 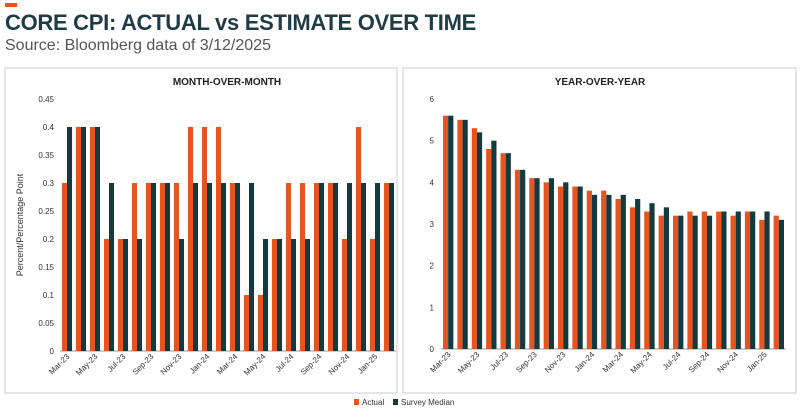 What do you see at coordinates (432, 224) in the screenshot?
I see `yoy-y-tick-label: 3` at bounding box center [432, 224].